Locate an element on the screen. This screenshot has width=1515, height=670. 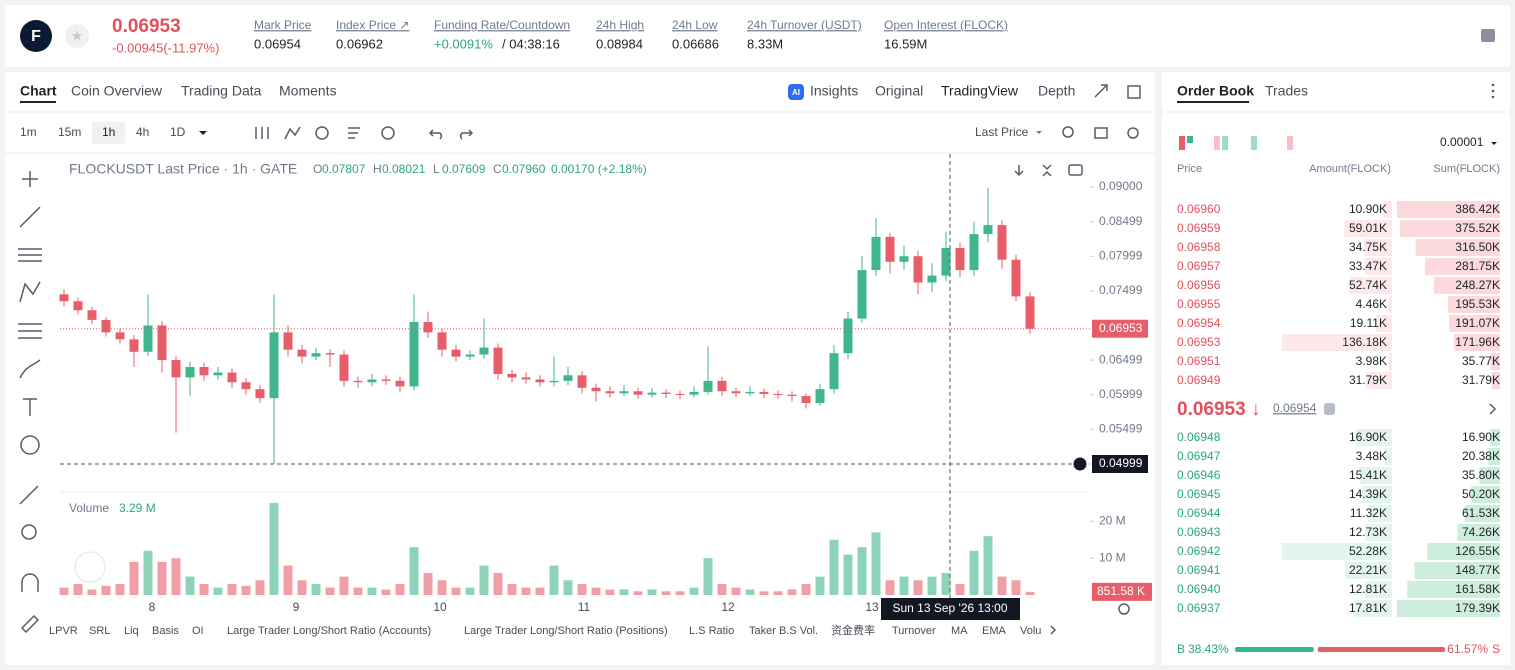
tab: Coin Overview is located at coordinates (117, 91).